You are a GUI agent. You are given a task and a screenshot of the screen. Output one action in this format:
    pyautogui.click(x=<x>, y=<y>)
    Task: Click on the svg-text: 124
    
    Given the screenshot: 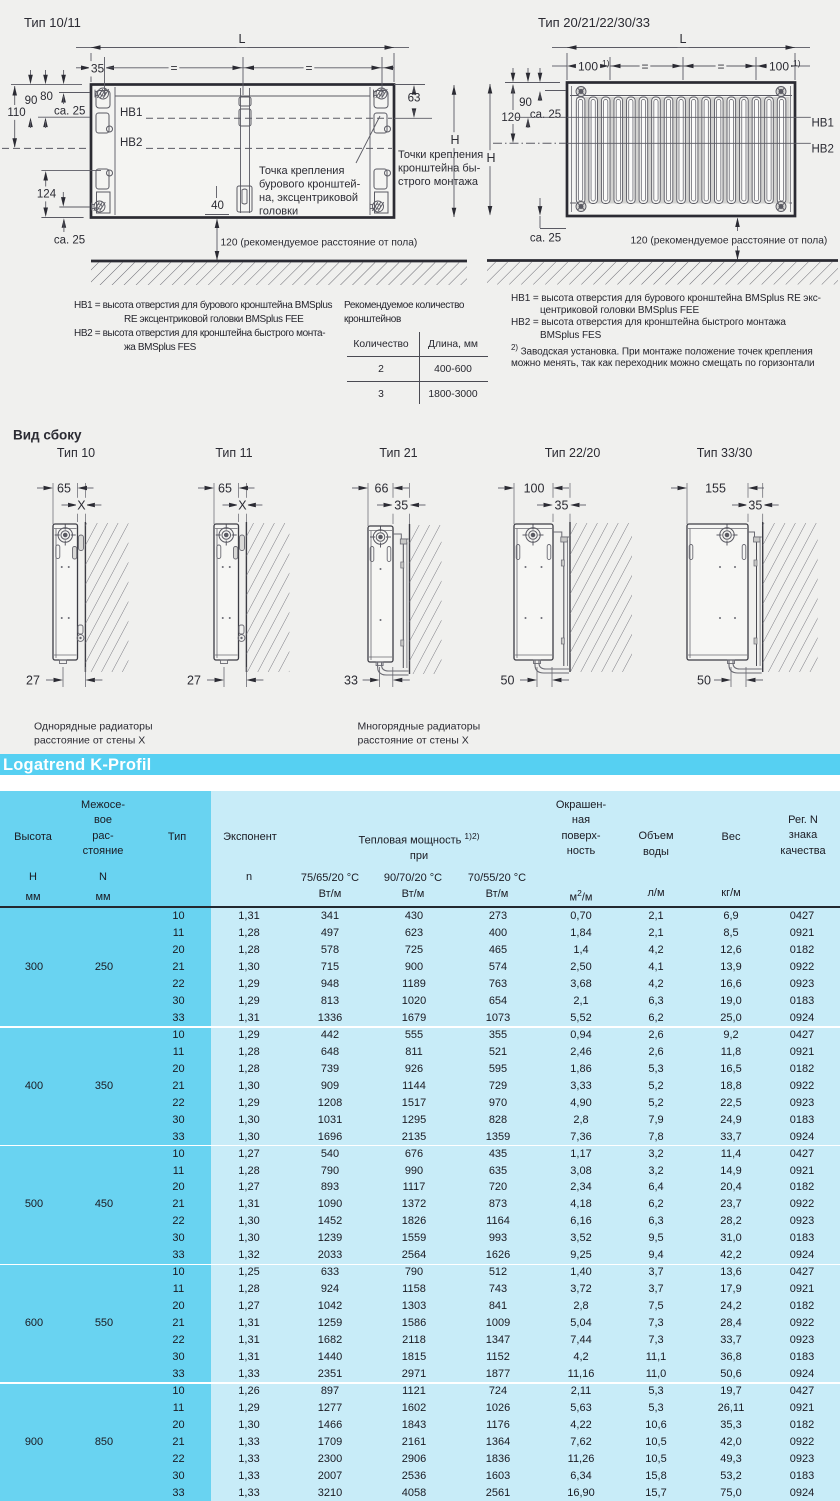 What is the action you would take?
    pyautogui.click(x=47, y=195)
    